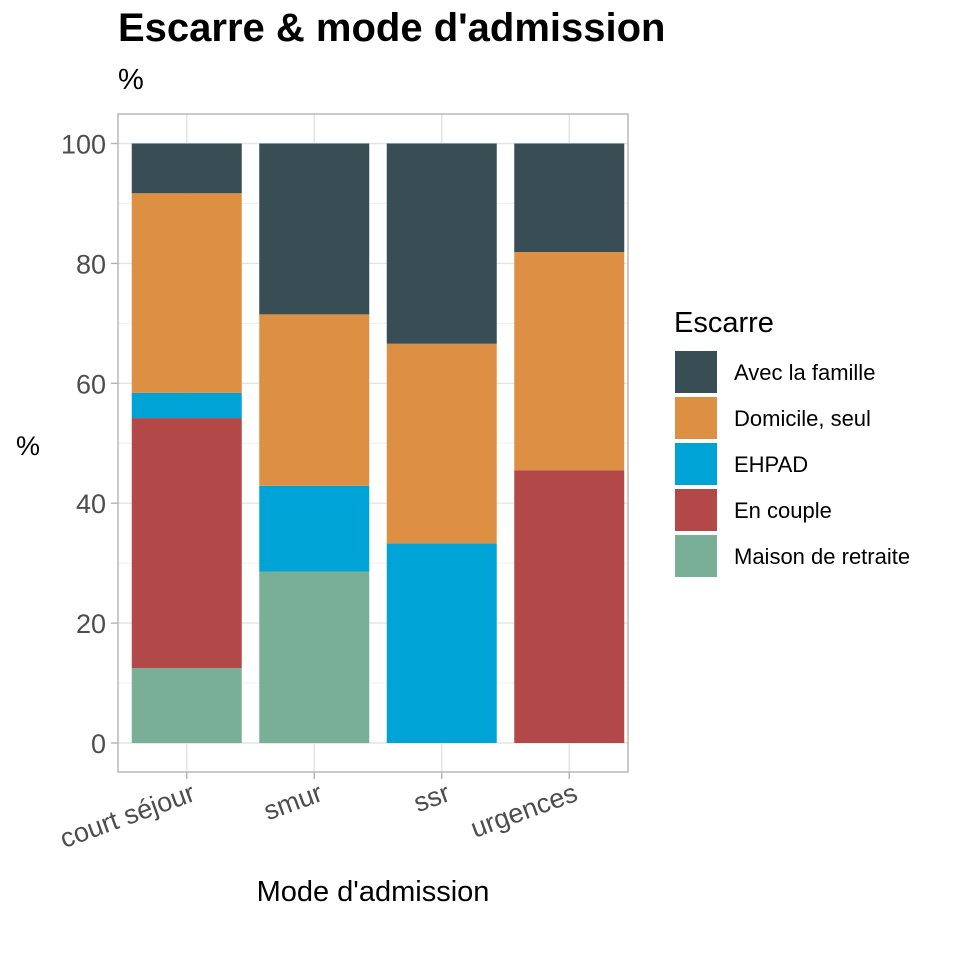 The width and height of the screenshot is (960, 960). Describe the element at coordinates (804, 372) in the screenshot. I see `legend-label: Avec la famille` at that location.